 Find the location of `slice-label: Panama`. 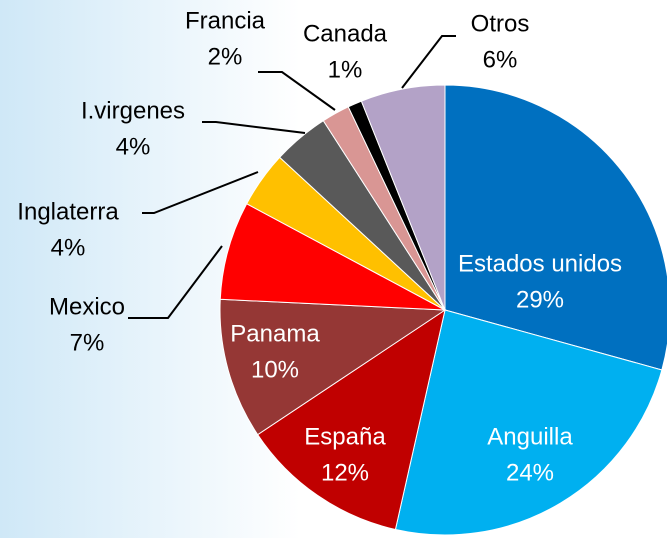

slice-label: Panama is located at coordinates (275, 333).